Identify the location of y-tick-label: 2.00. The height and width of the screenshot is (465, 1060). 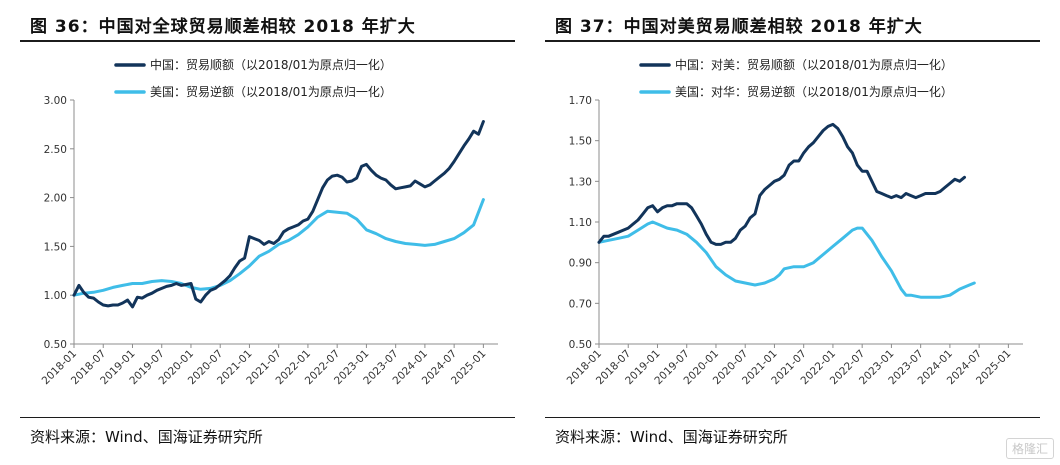
(55, 199).